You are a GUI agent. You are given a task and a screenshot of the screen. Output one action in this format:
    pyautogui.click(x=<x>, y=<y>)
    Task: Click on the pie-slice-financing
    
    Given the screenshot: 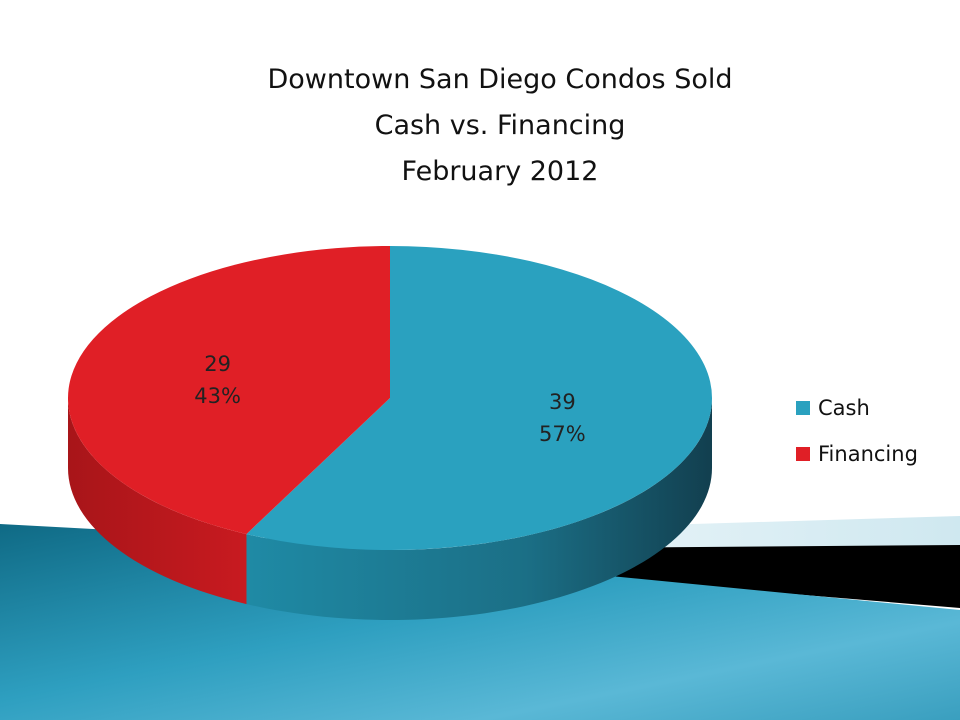 What is the action you would take?
    pyautogui.click(x=229, y=390)
    